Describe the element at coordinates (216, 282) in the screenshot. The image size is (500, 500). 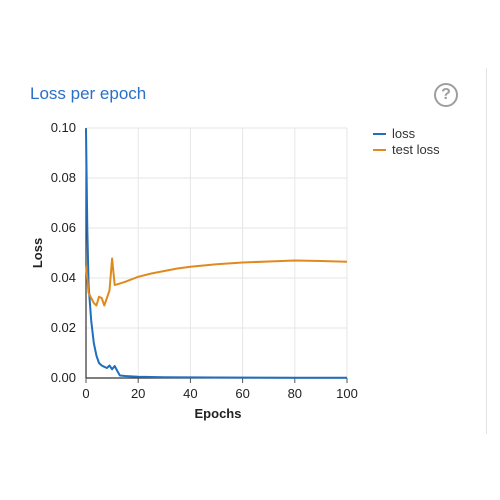
I see `series-line-test-loss` at that location.